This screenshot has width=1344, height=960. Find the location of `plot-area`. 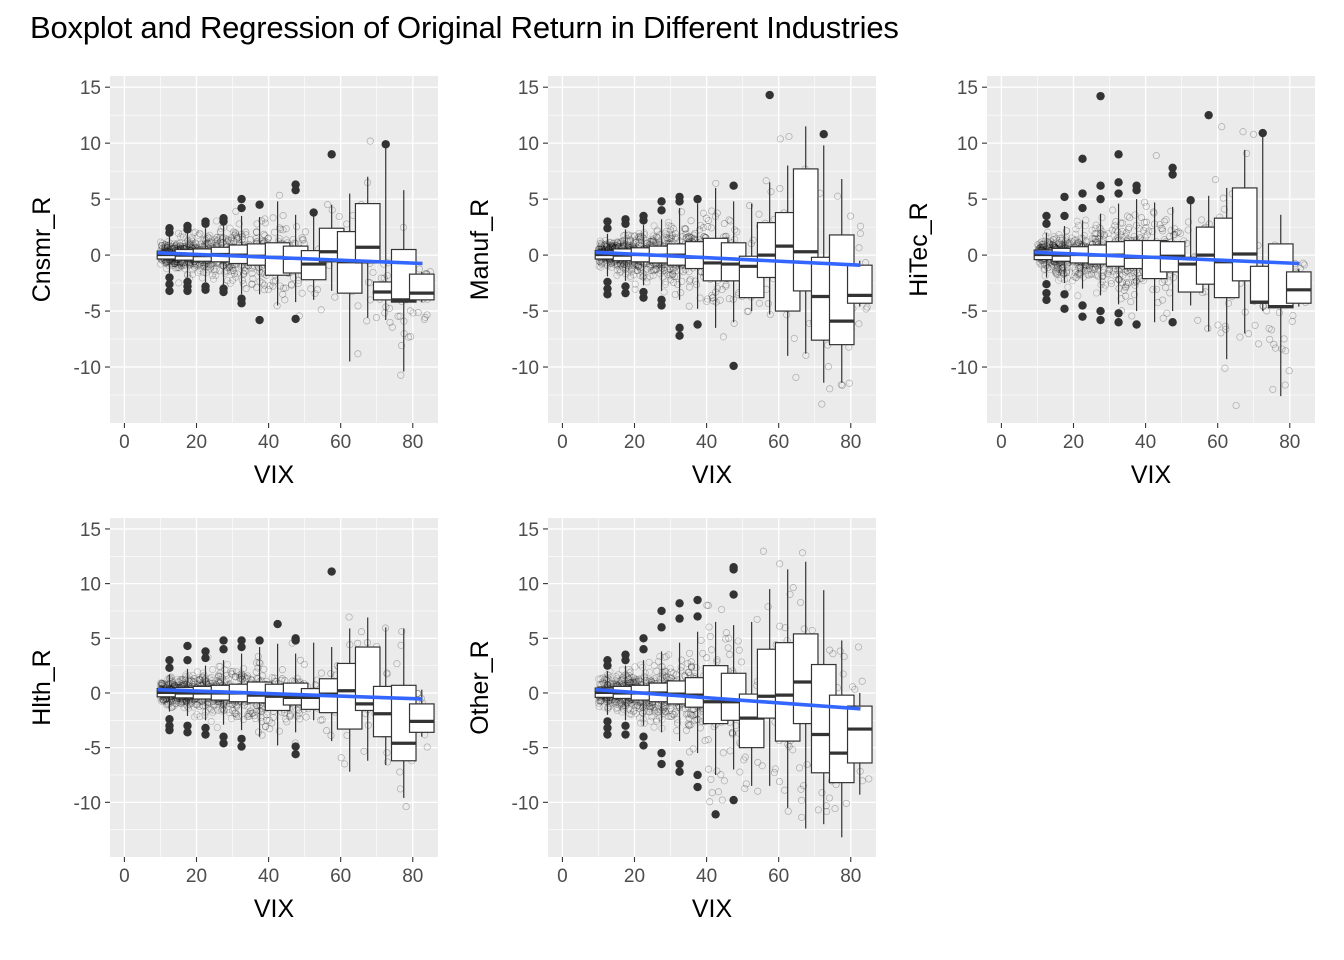

plot-area is located at coordinates (295, 258).